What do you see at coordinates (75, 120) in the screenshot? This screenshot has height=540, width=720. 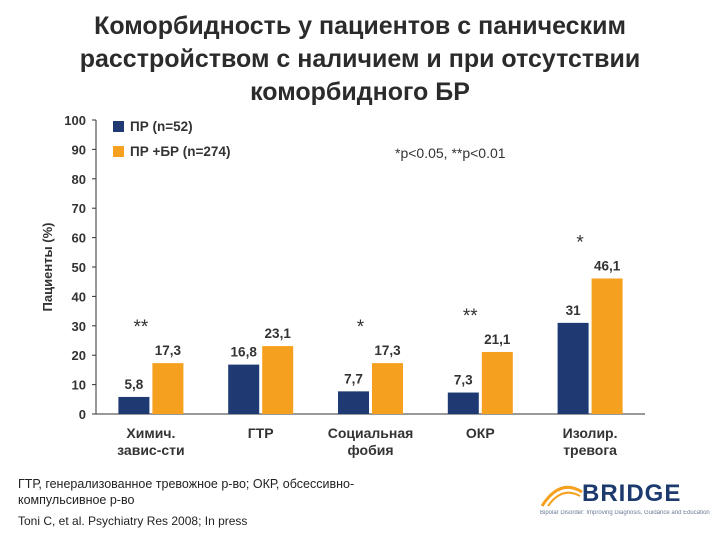 I see `y-tick-label: 100` at bounding box center [75, 120].